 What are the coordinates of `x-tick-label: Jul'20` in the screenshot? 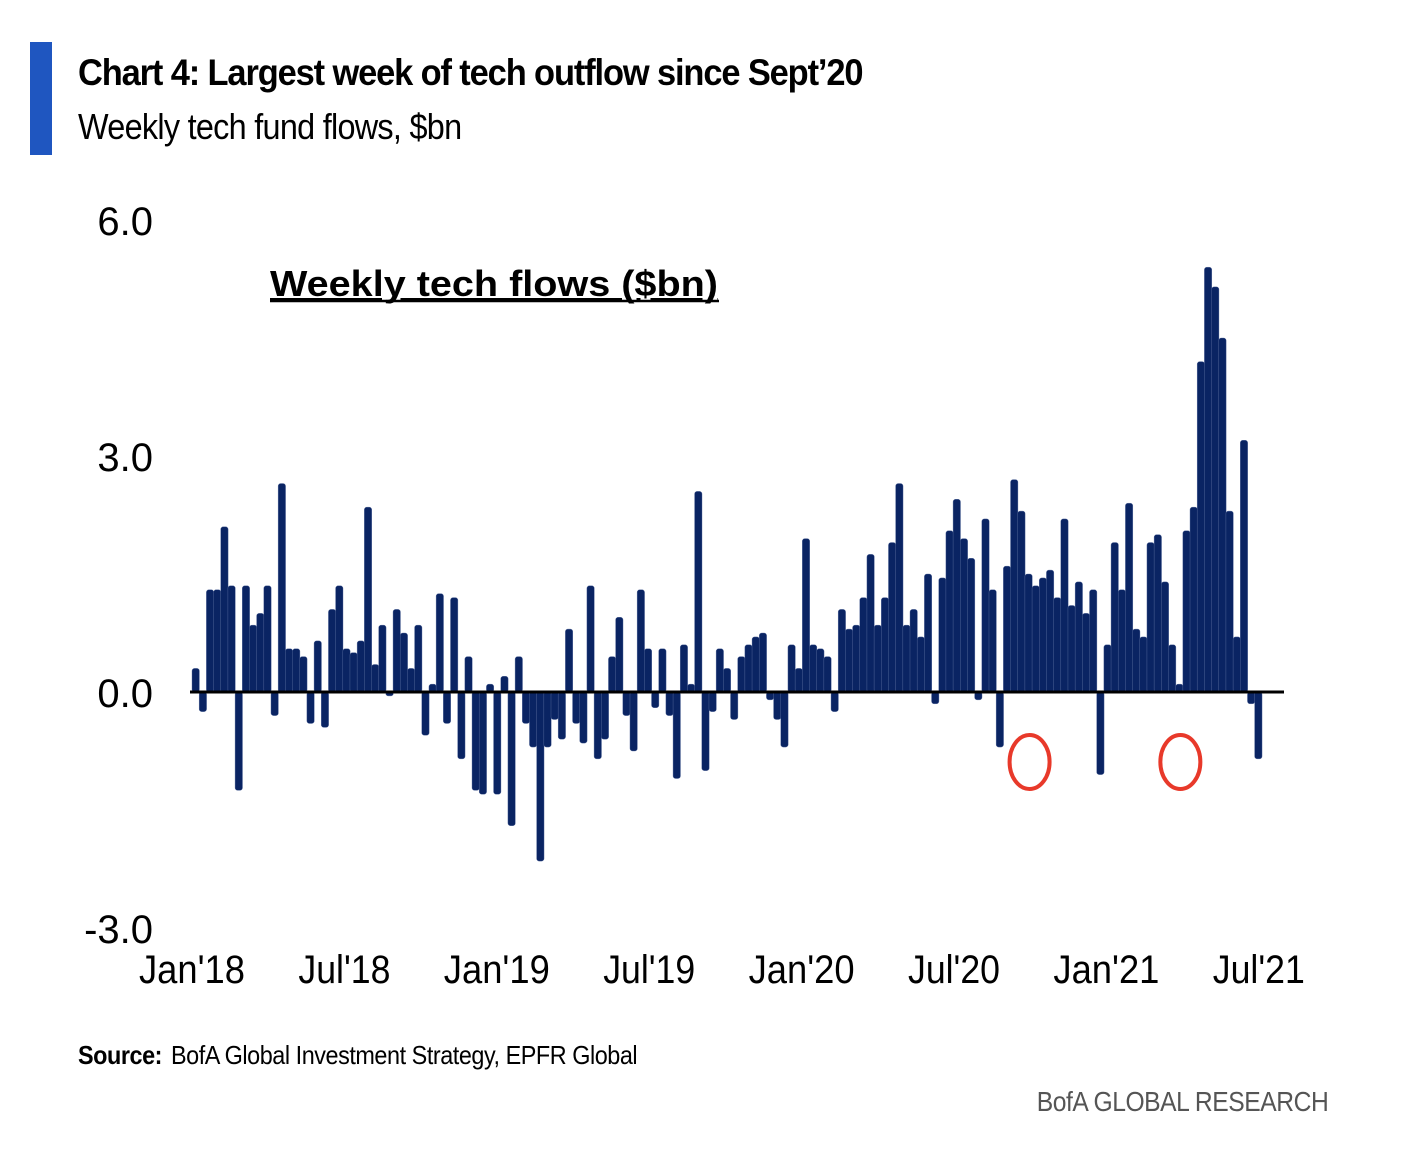 It's located at (954, 970).